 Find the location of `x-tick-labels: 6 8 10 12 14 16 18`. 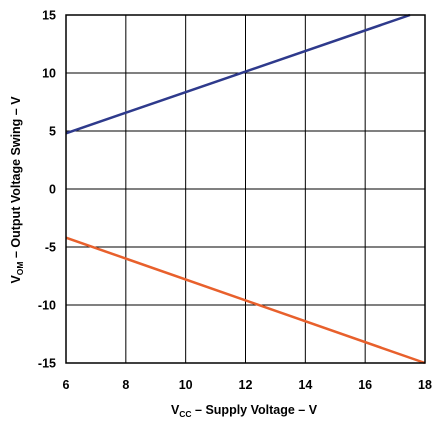

x-tick-labels: 6 8 10 12 14 16 18 is located at coordinates (247, 385).